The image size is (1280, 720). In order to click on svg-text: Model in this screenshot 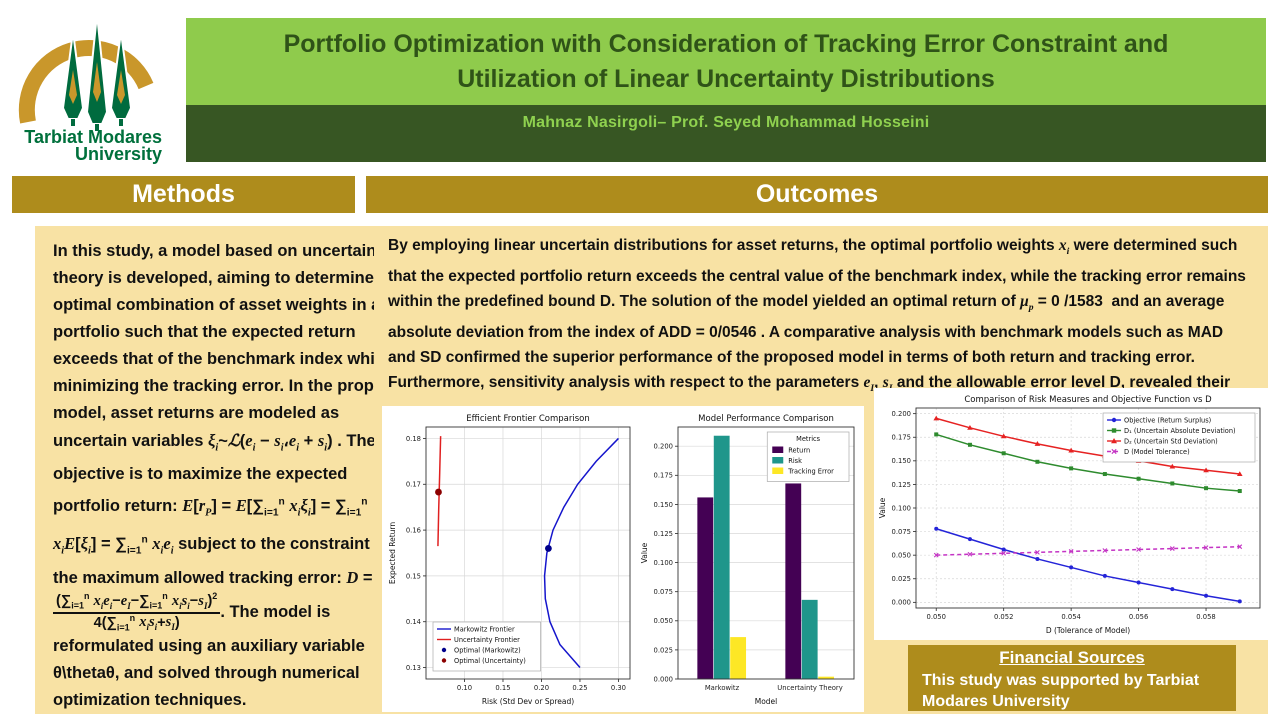, I will do `click(766, 701)`.